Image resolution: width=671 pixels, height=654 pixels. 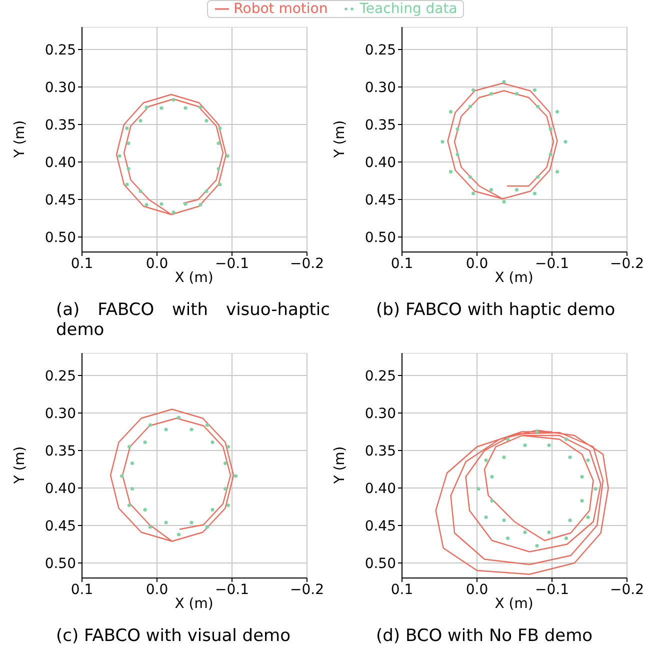 What do you see at coordinates (496, 310) in the screenshot?
I see `text: (b) FABCO with haptic demo` at bounding box center [496, 310].